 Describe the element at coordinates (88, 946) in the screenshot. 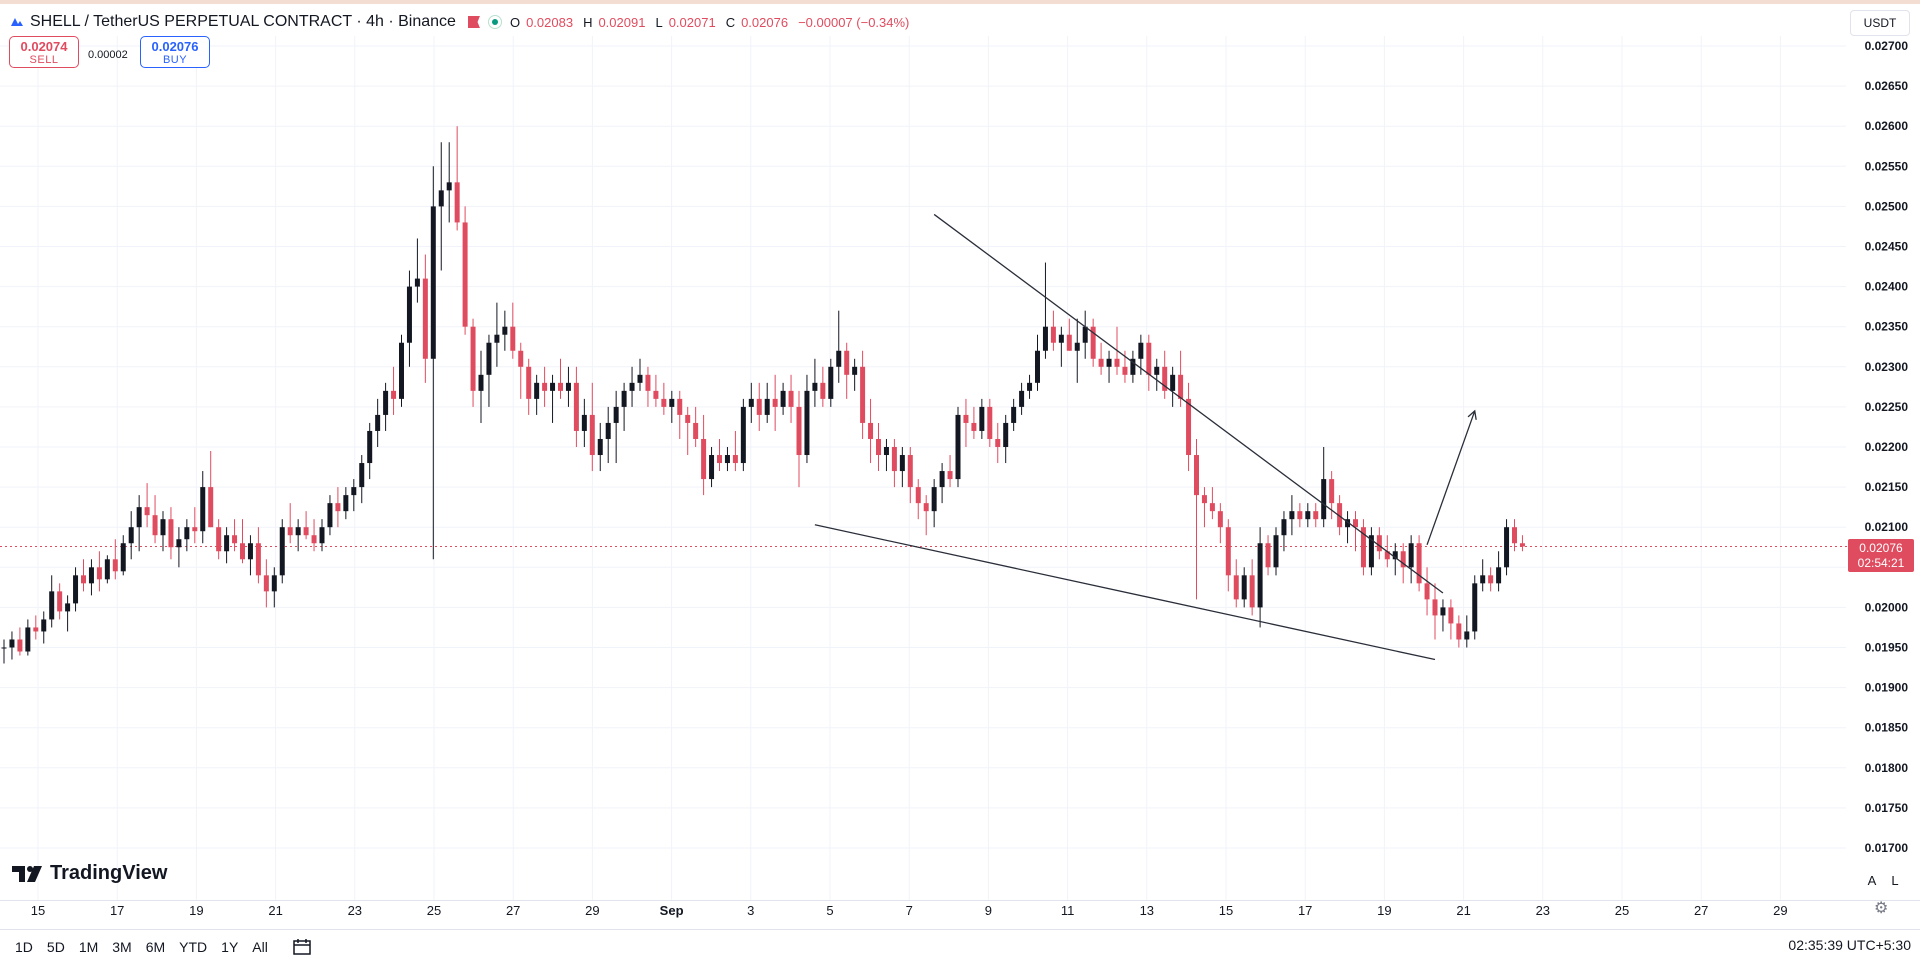

I see `range-1m-button: 1M` at that location.